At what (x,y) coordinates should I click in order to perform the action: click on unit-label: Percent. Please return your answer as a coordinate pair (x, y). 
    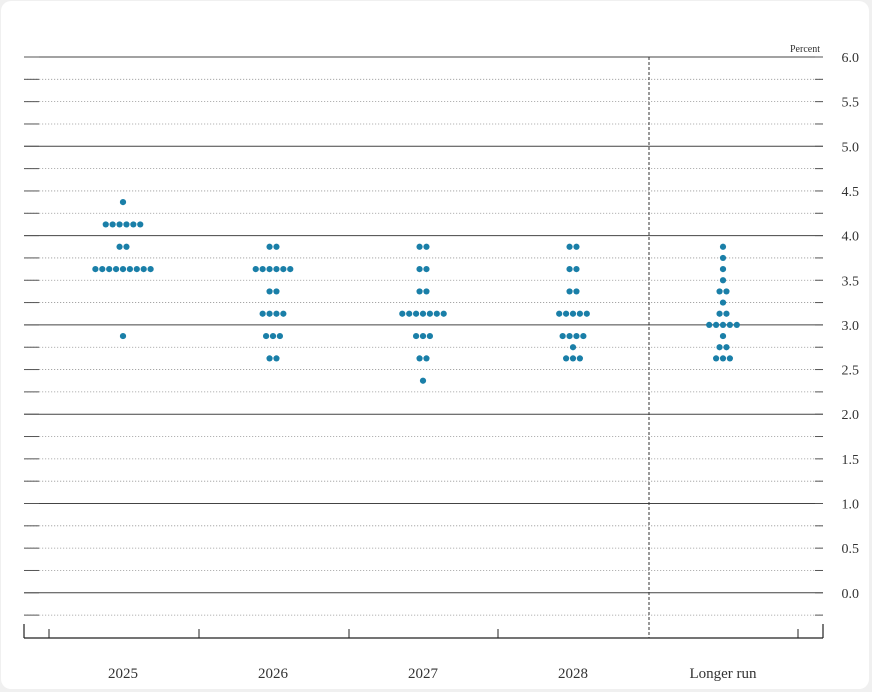
    Looking at the image, I should click on (805, 49).